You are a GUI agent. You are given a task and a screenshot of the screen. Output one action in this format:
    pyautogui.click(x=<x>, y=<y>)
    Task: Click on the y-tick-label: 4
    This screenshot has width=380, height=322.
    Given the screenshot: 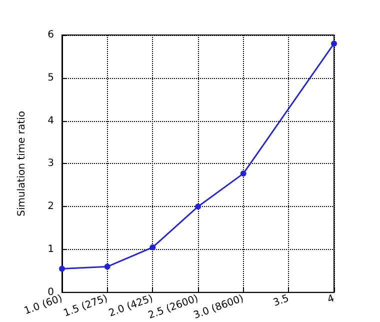 What is the action you would take?
    pyautogui.click(x=51, y=120)
    